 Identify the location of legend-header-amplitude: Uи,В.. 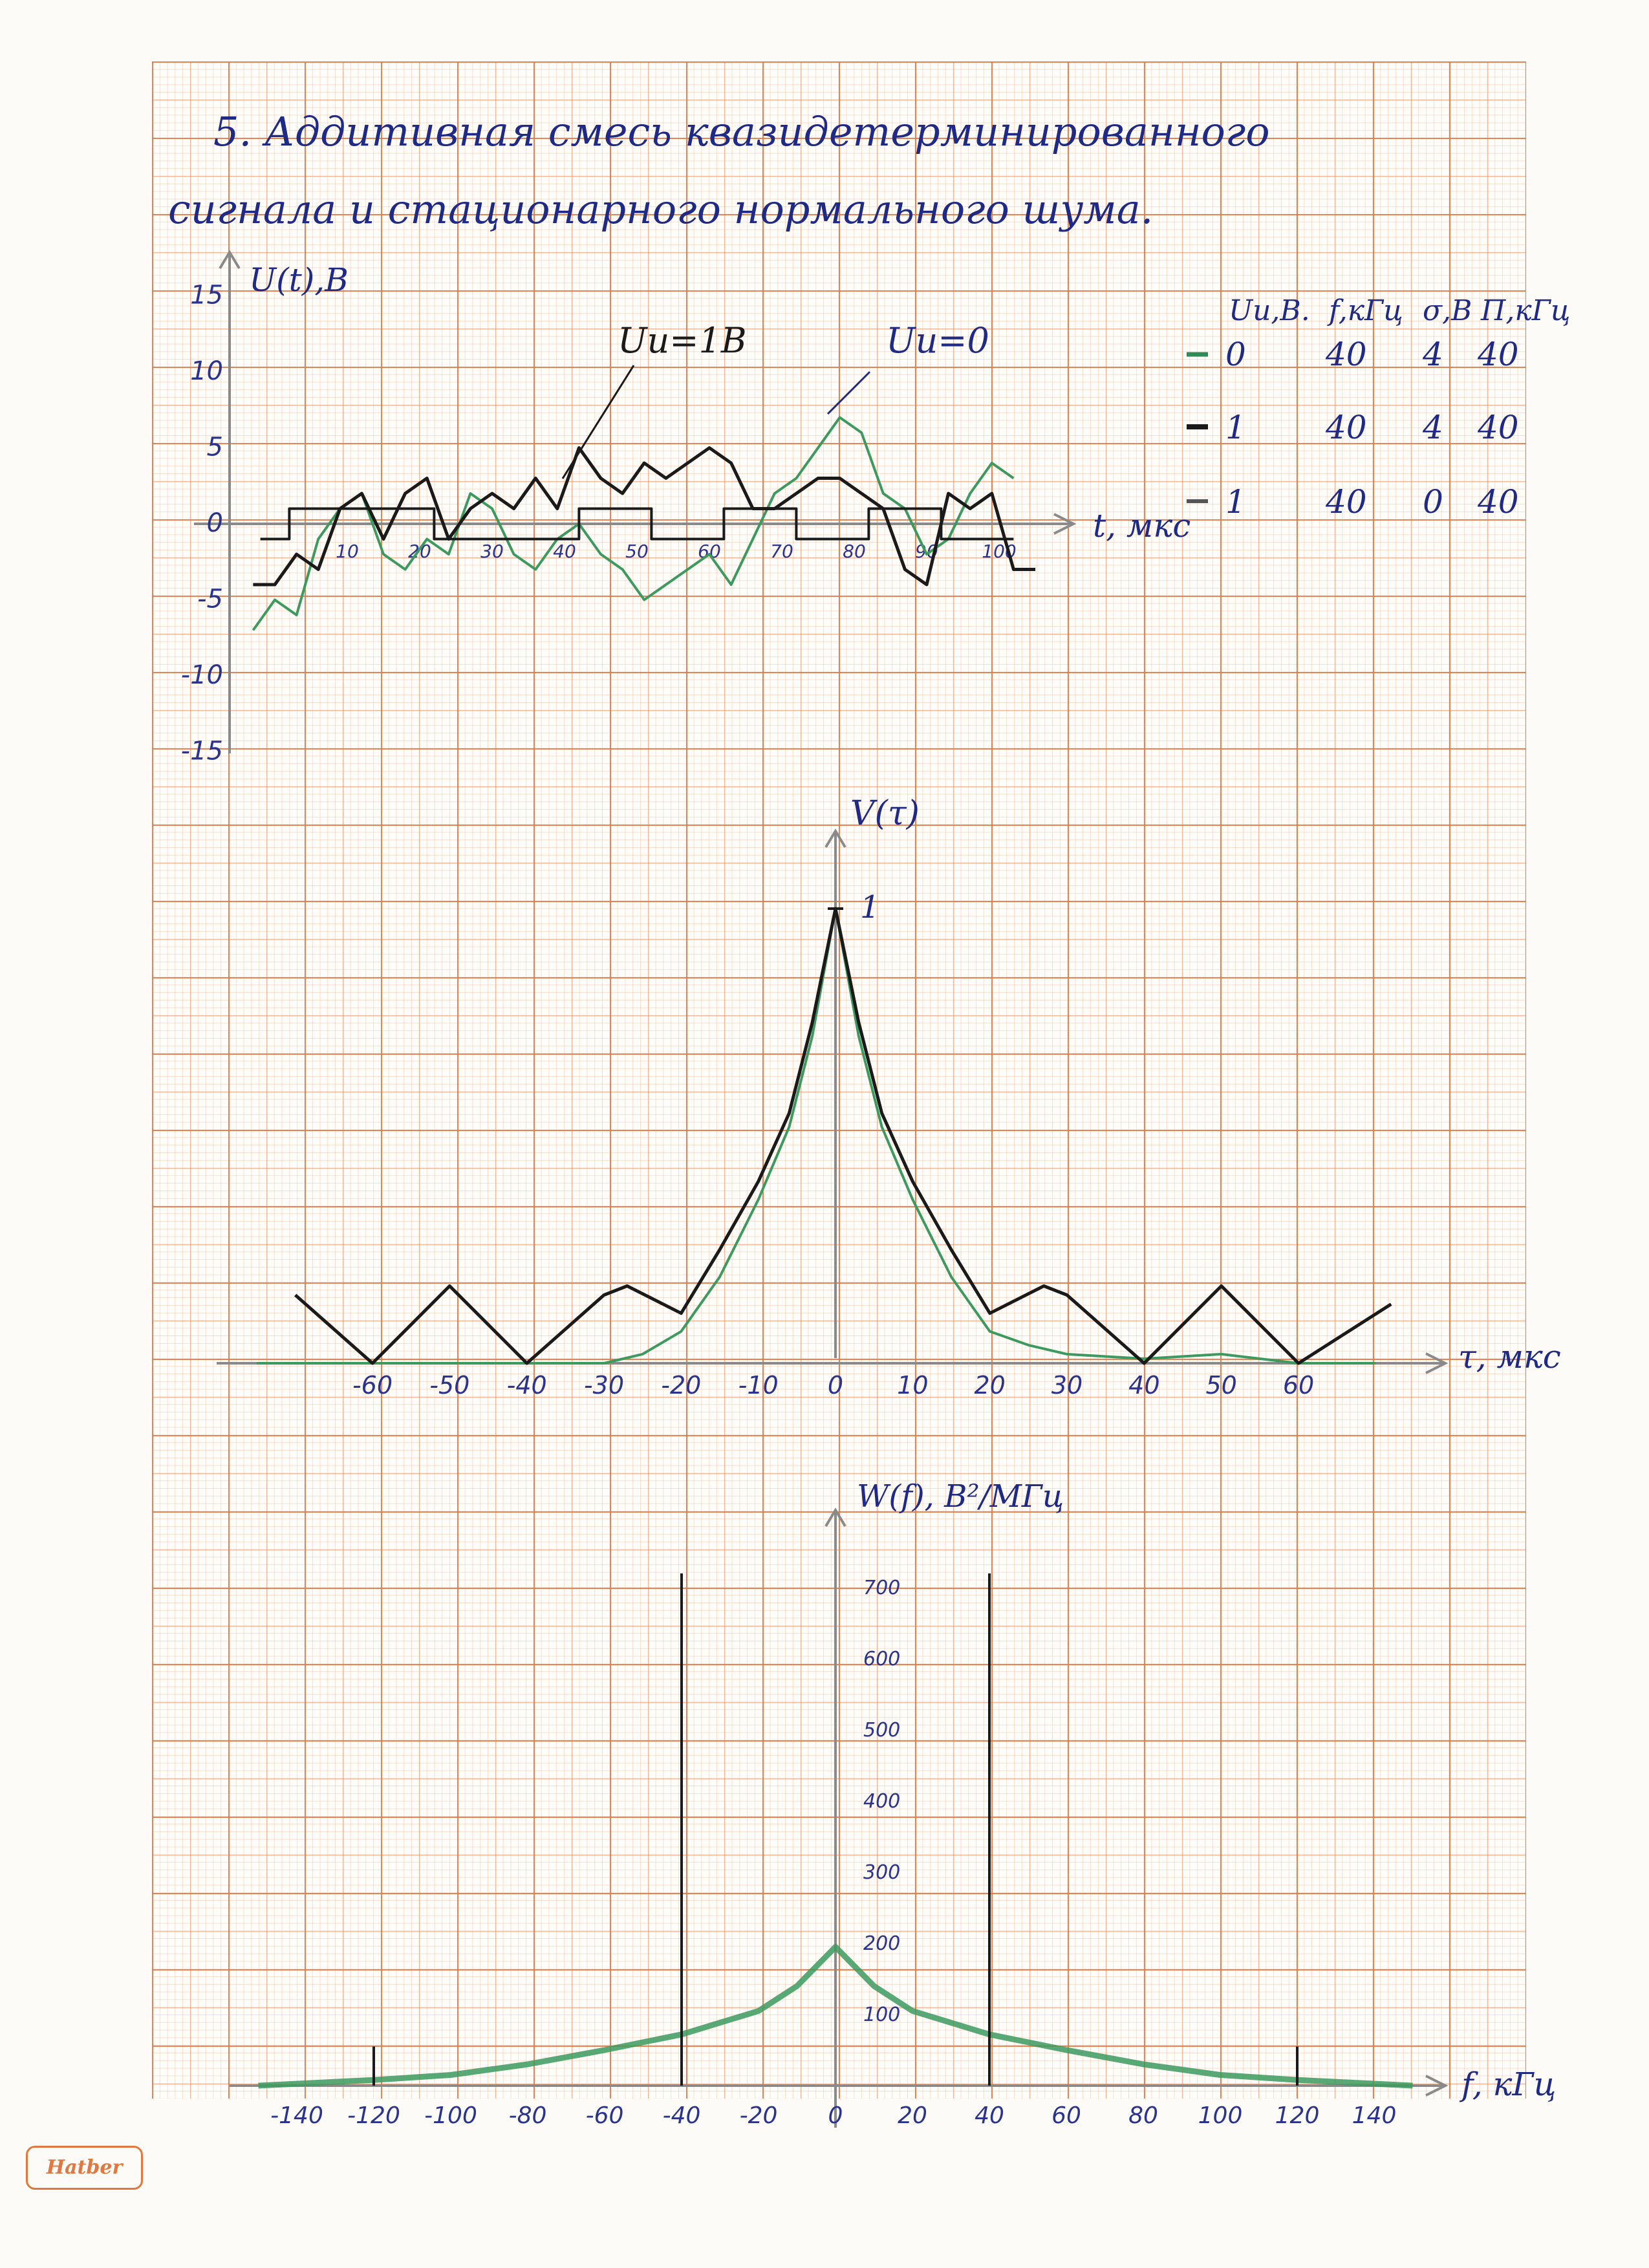
(1269, 310).